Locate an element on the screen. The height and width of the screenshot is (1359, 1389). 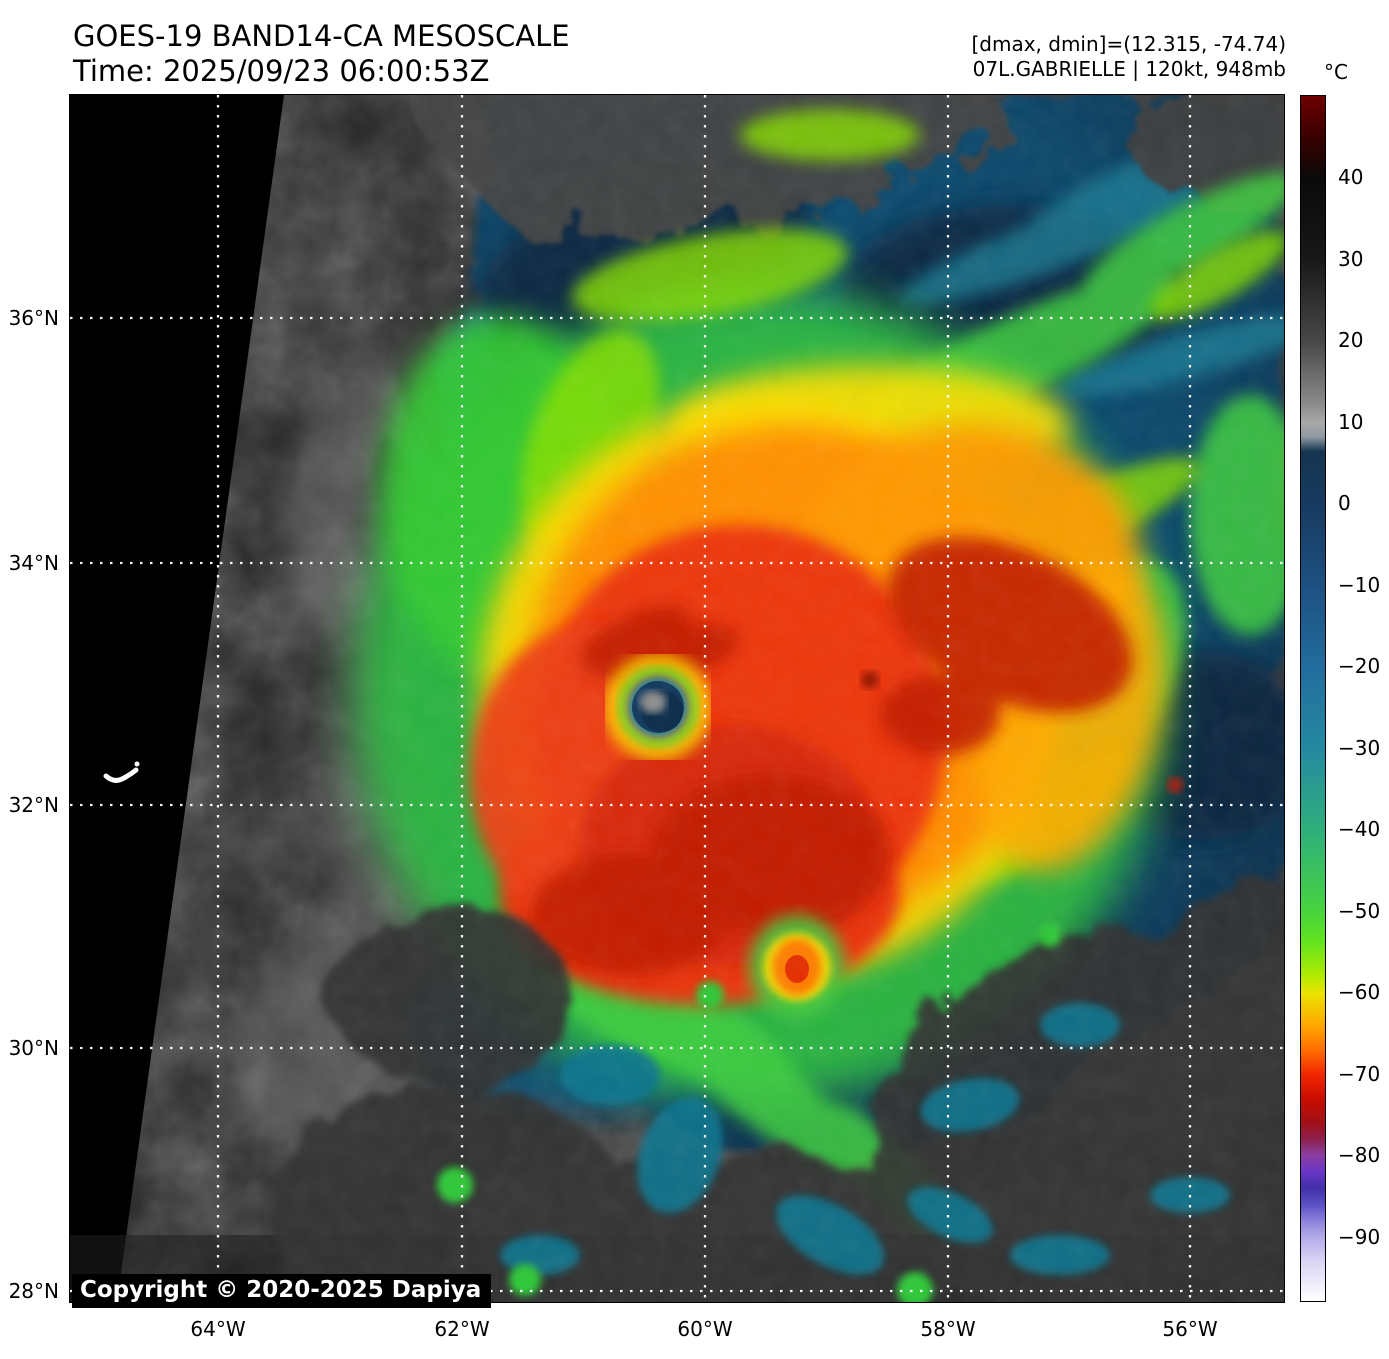
colorbar-tick-m10: −10 is located at coordinates (1359, 585).